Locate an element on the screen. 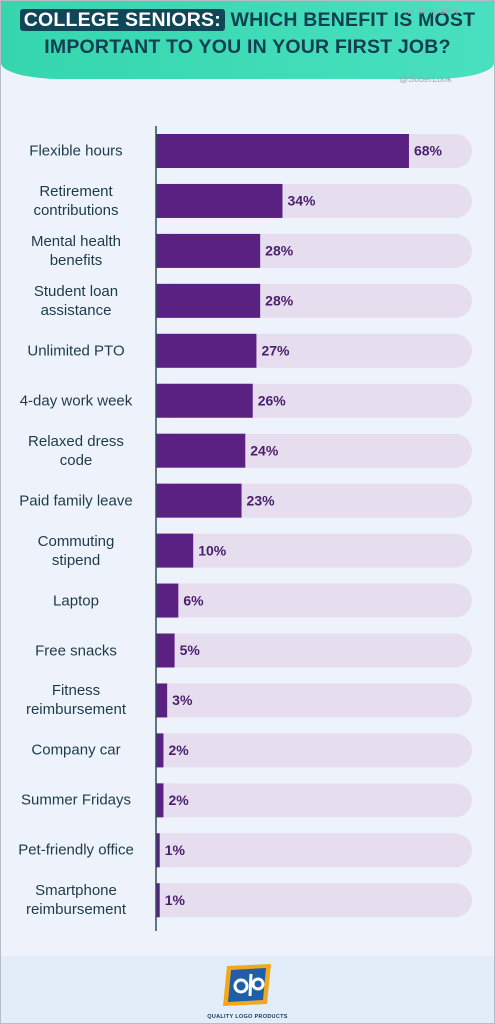 This screenshot has height=1024, width=495. category-label: Flexible hours is located at coordinates (76, 151).